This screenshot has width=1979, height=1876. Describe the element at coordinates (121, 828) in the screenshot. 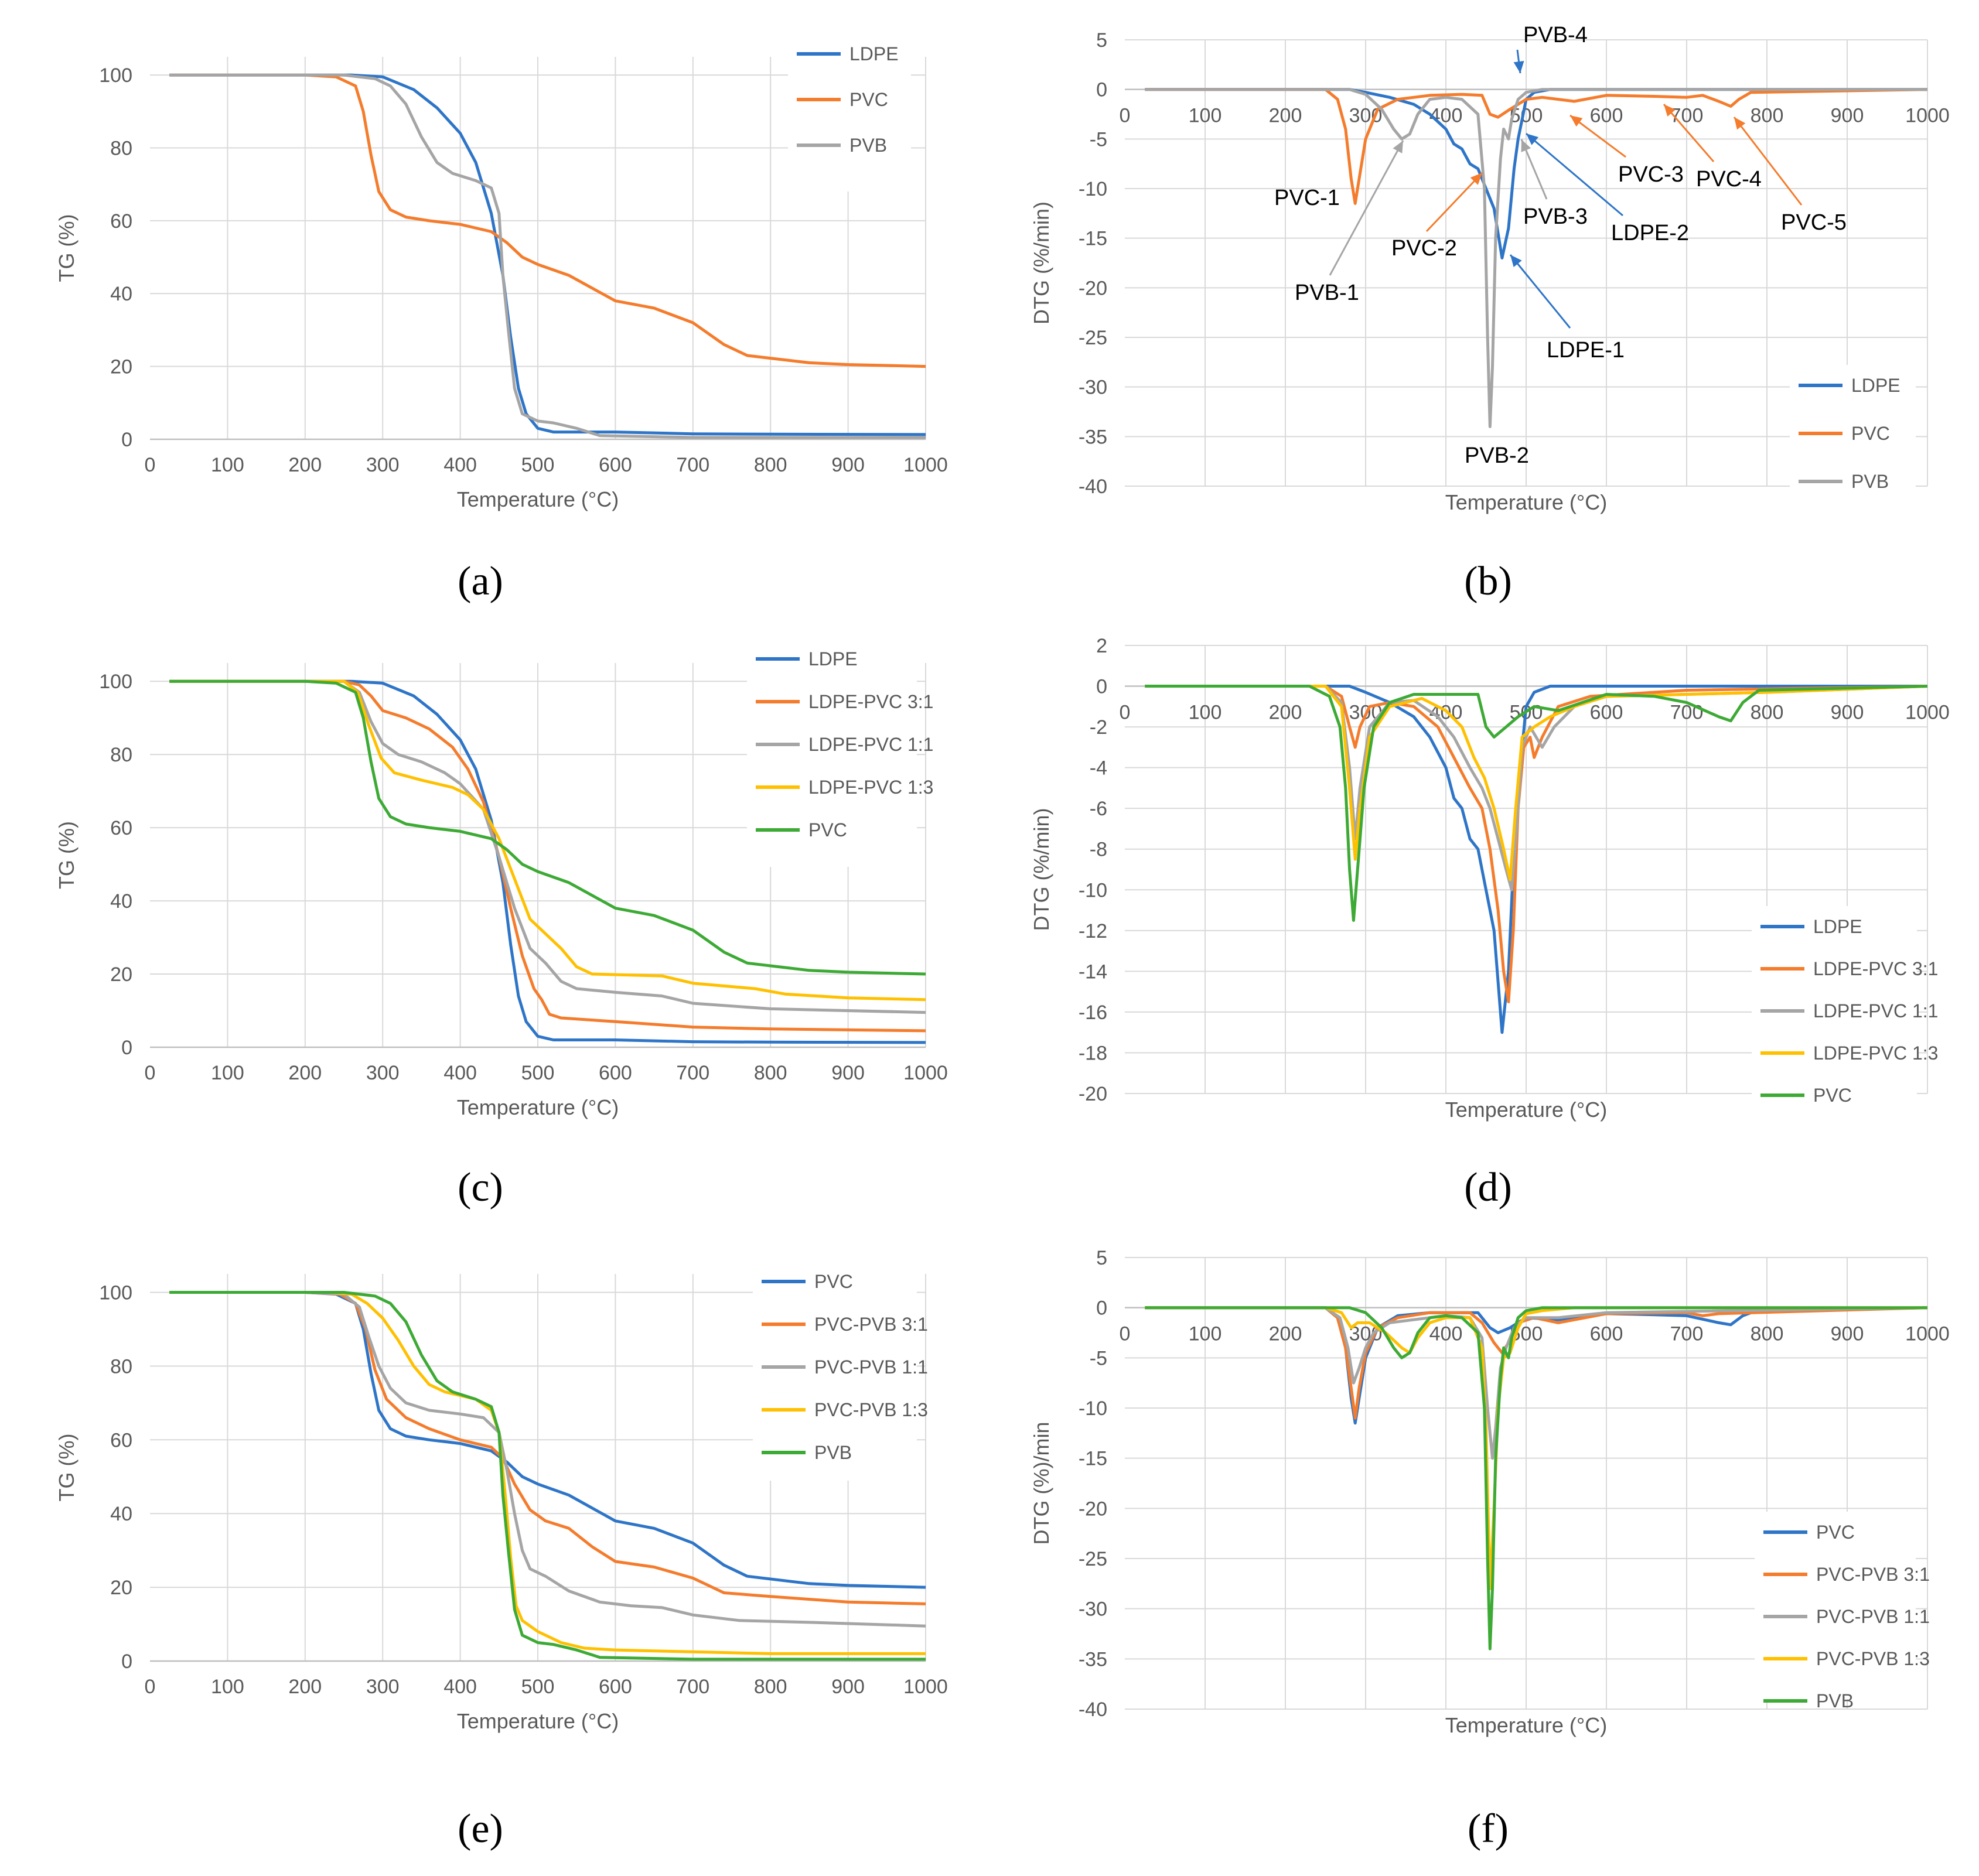

I see `y-tick-label: 60` at that location.